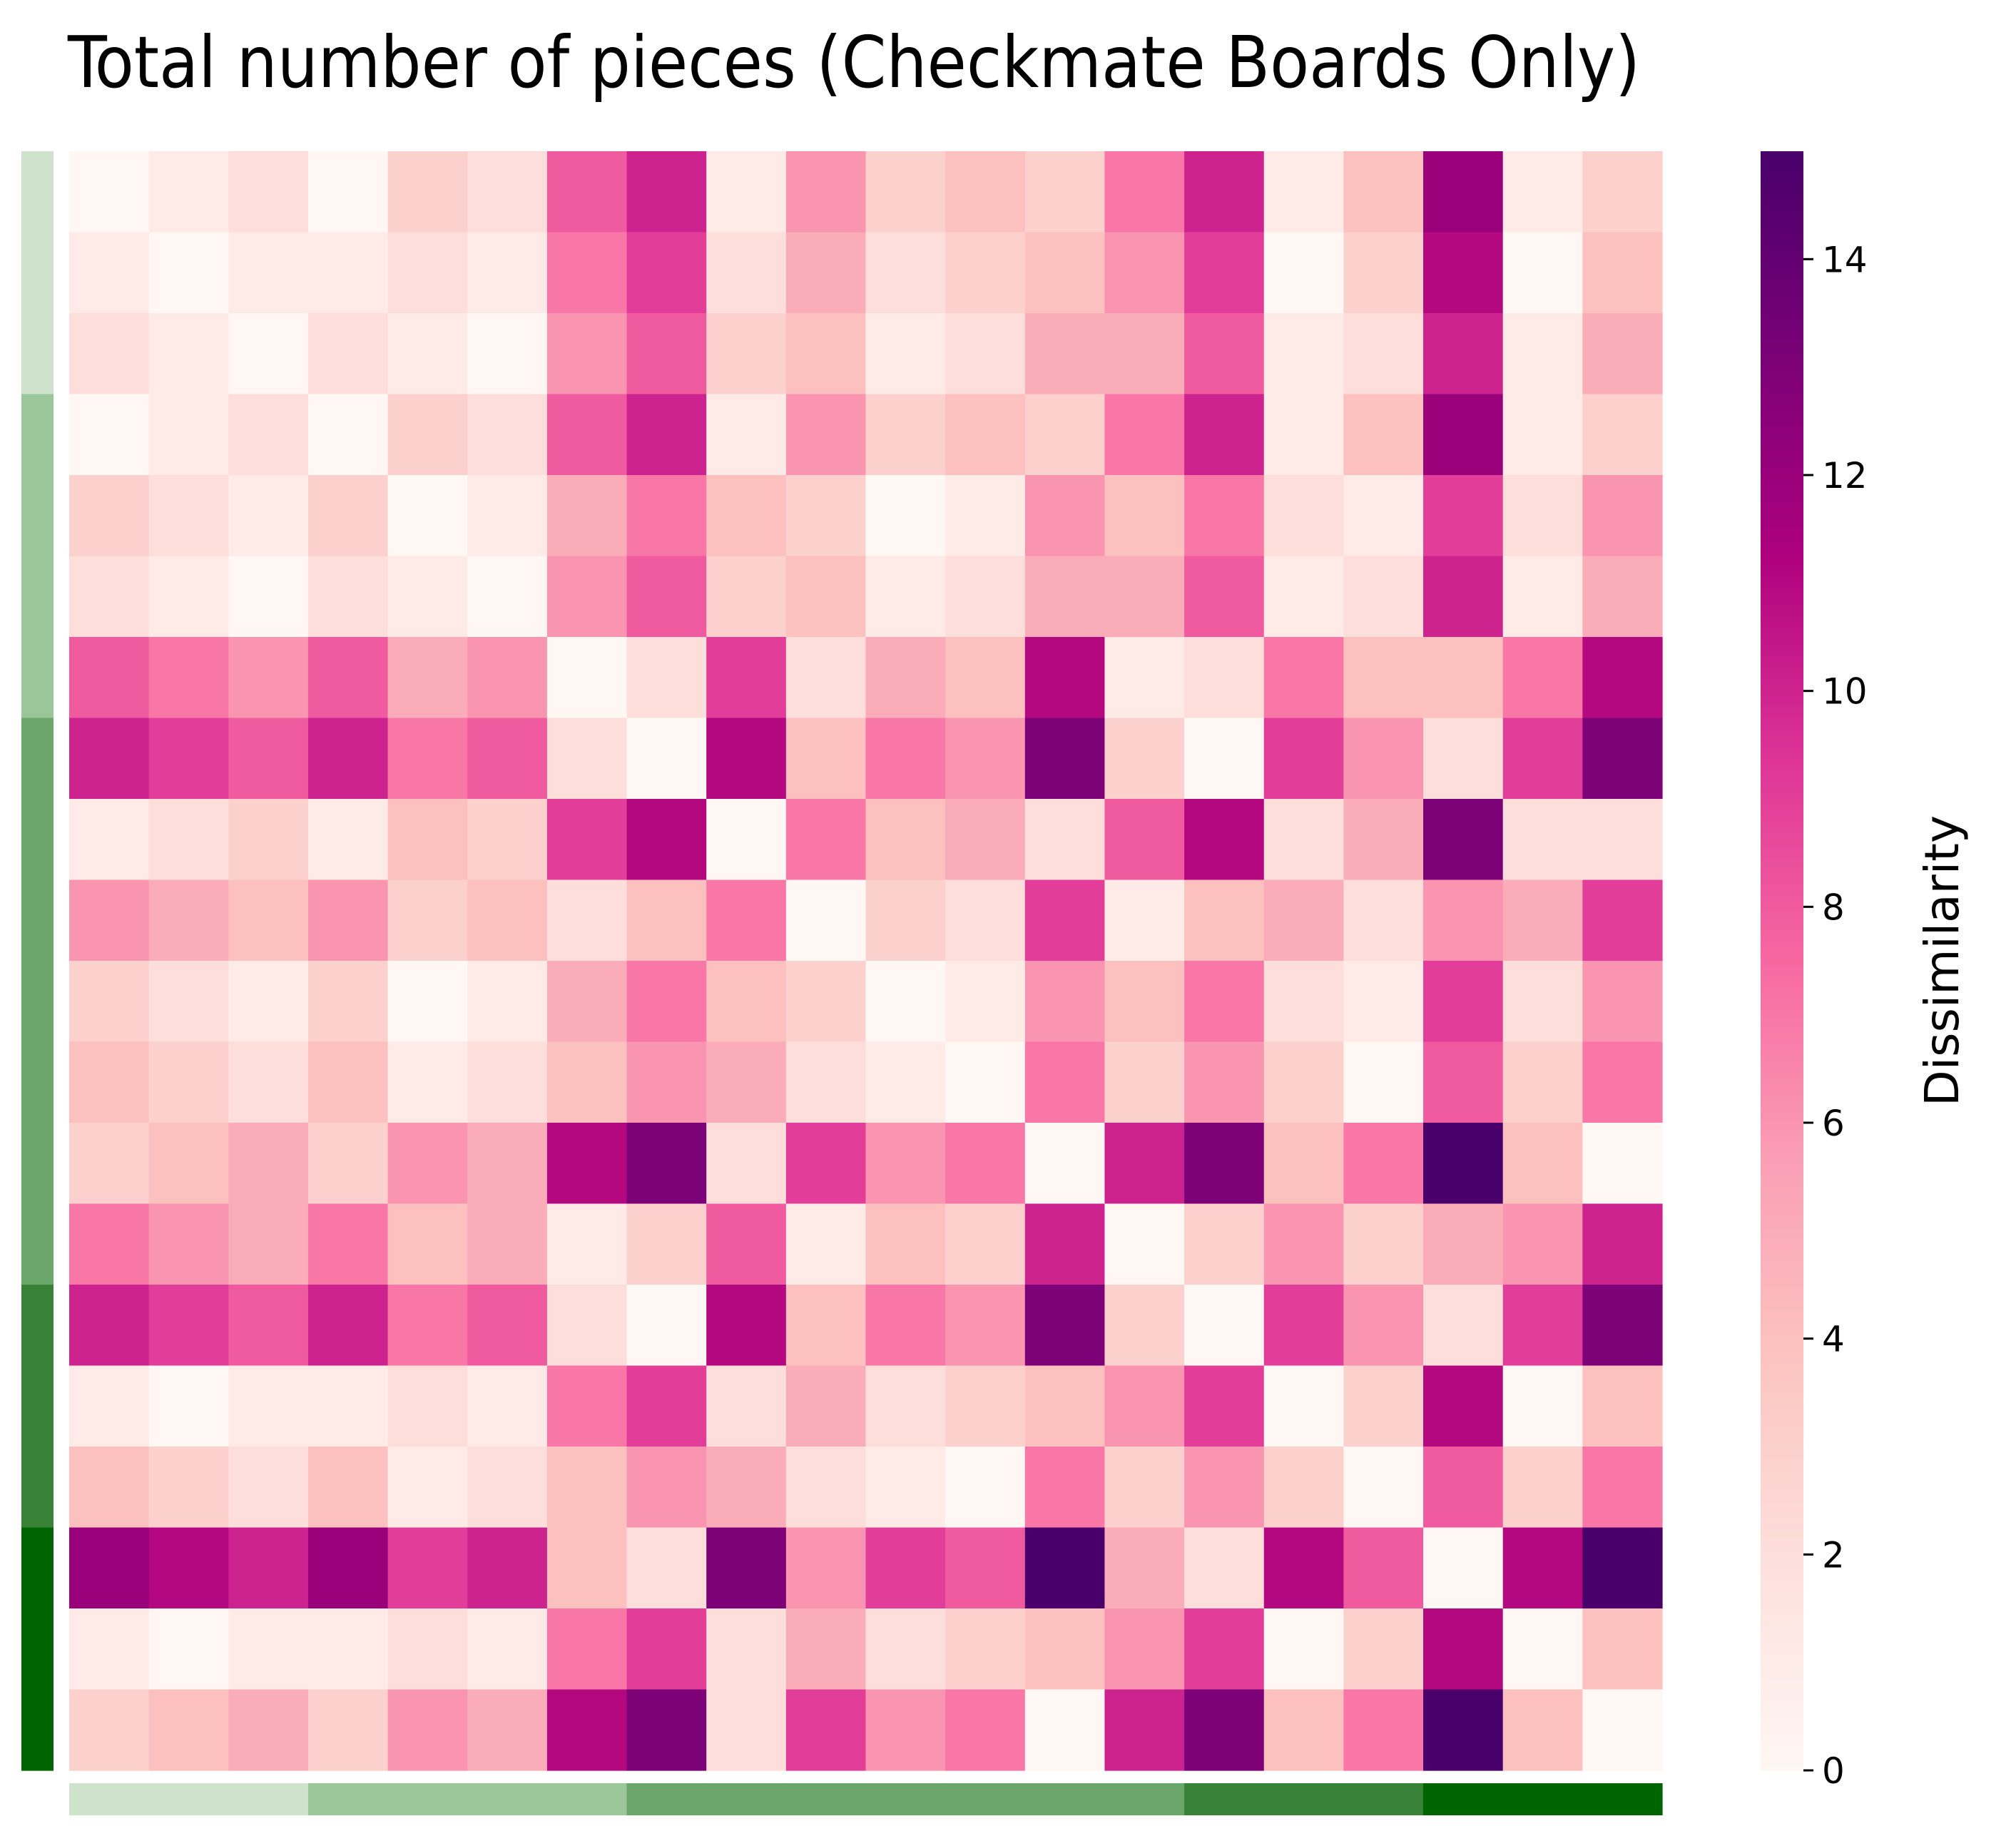  What do you see at coordinates (1065, 1326) in the screenshot?
I see `heatmap-cell-r14-c12` at bounding box center [1065, 1326].